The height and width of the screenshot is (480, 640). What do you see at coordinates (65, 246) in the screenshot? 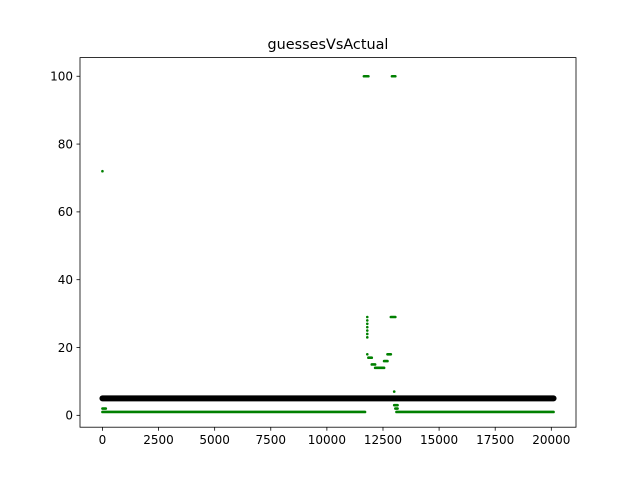
I see `y-axis: 0 20 40 60 80 100` at bounding box center [65, 246].